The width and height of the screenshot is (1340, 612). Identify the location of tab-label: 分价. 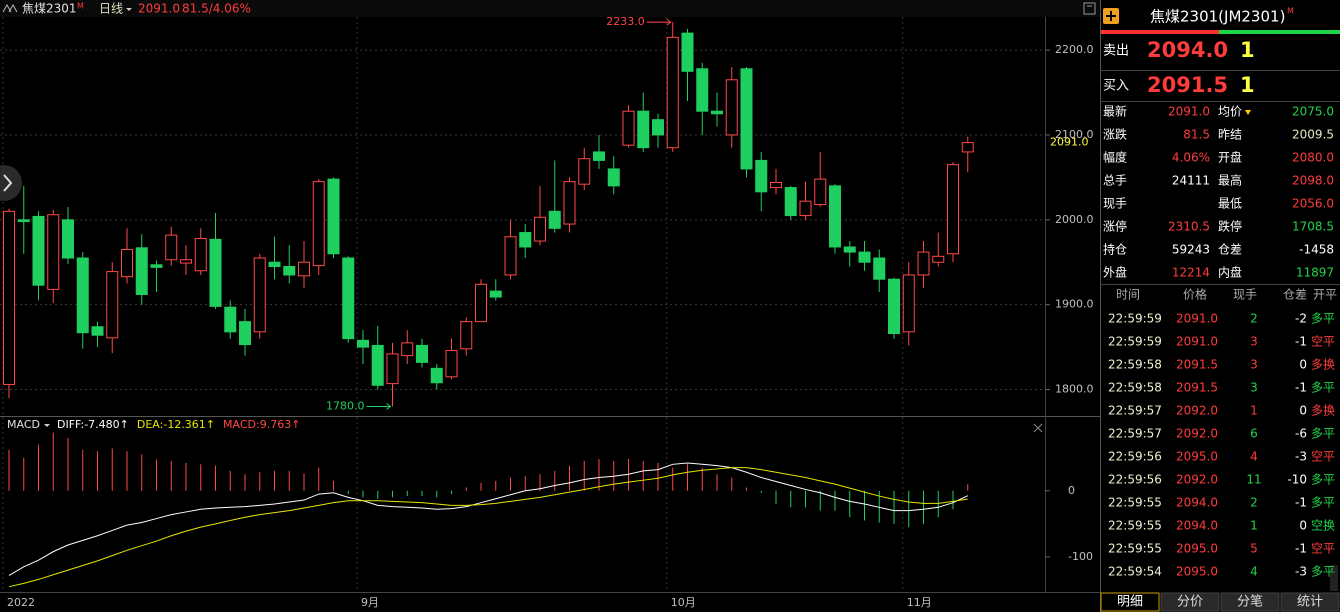
(1190, 602).